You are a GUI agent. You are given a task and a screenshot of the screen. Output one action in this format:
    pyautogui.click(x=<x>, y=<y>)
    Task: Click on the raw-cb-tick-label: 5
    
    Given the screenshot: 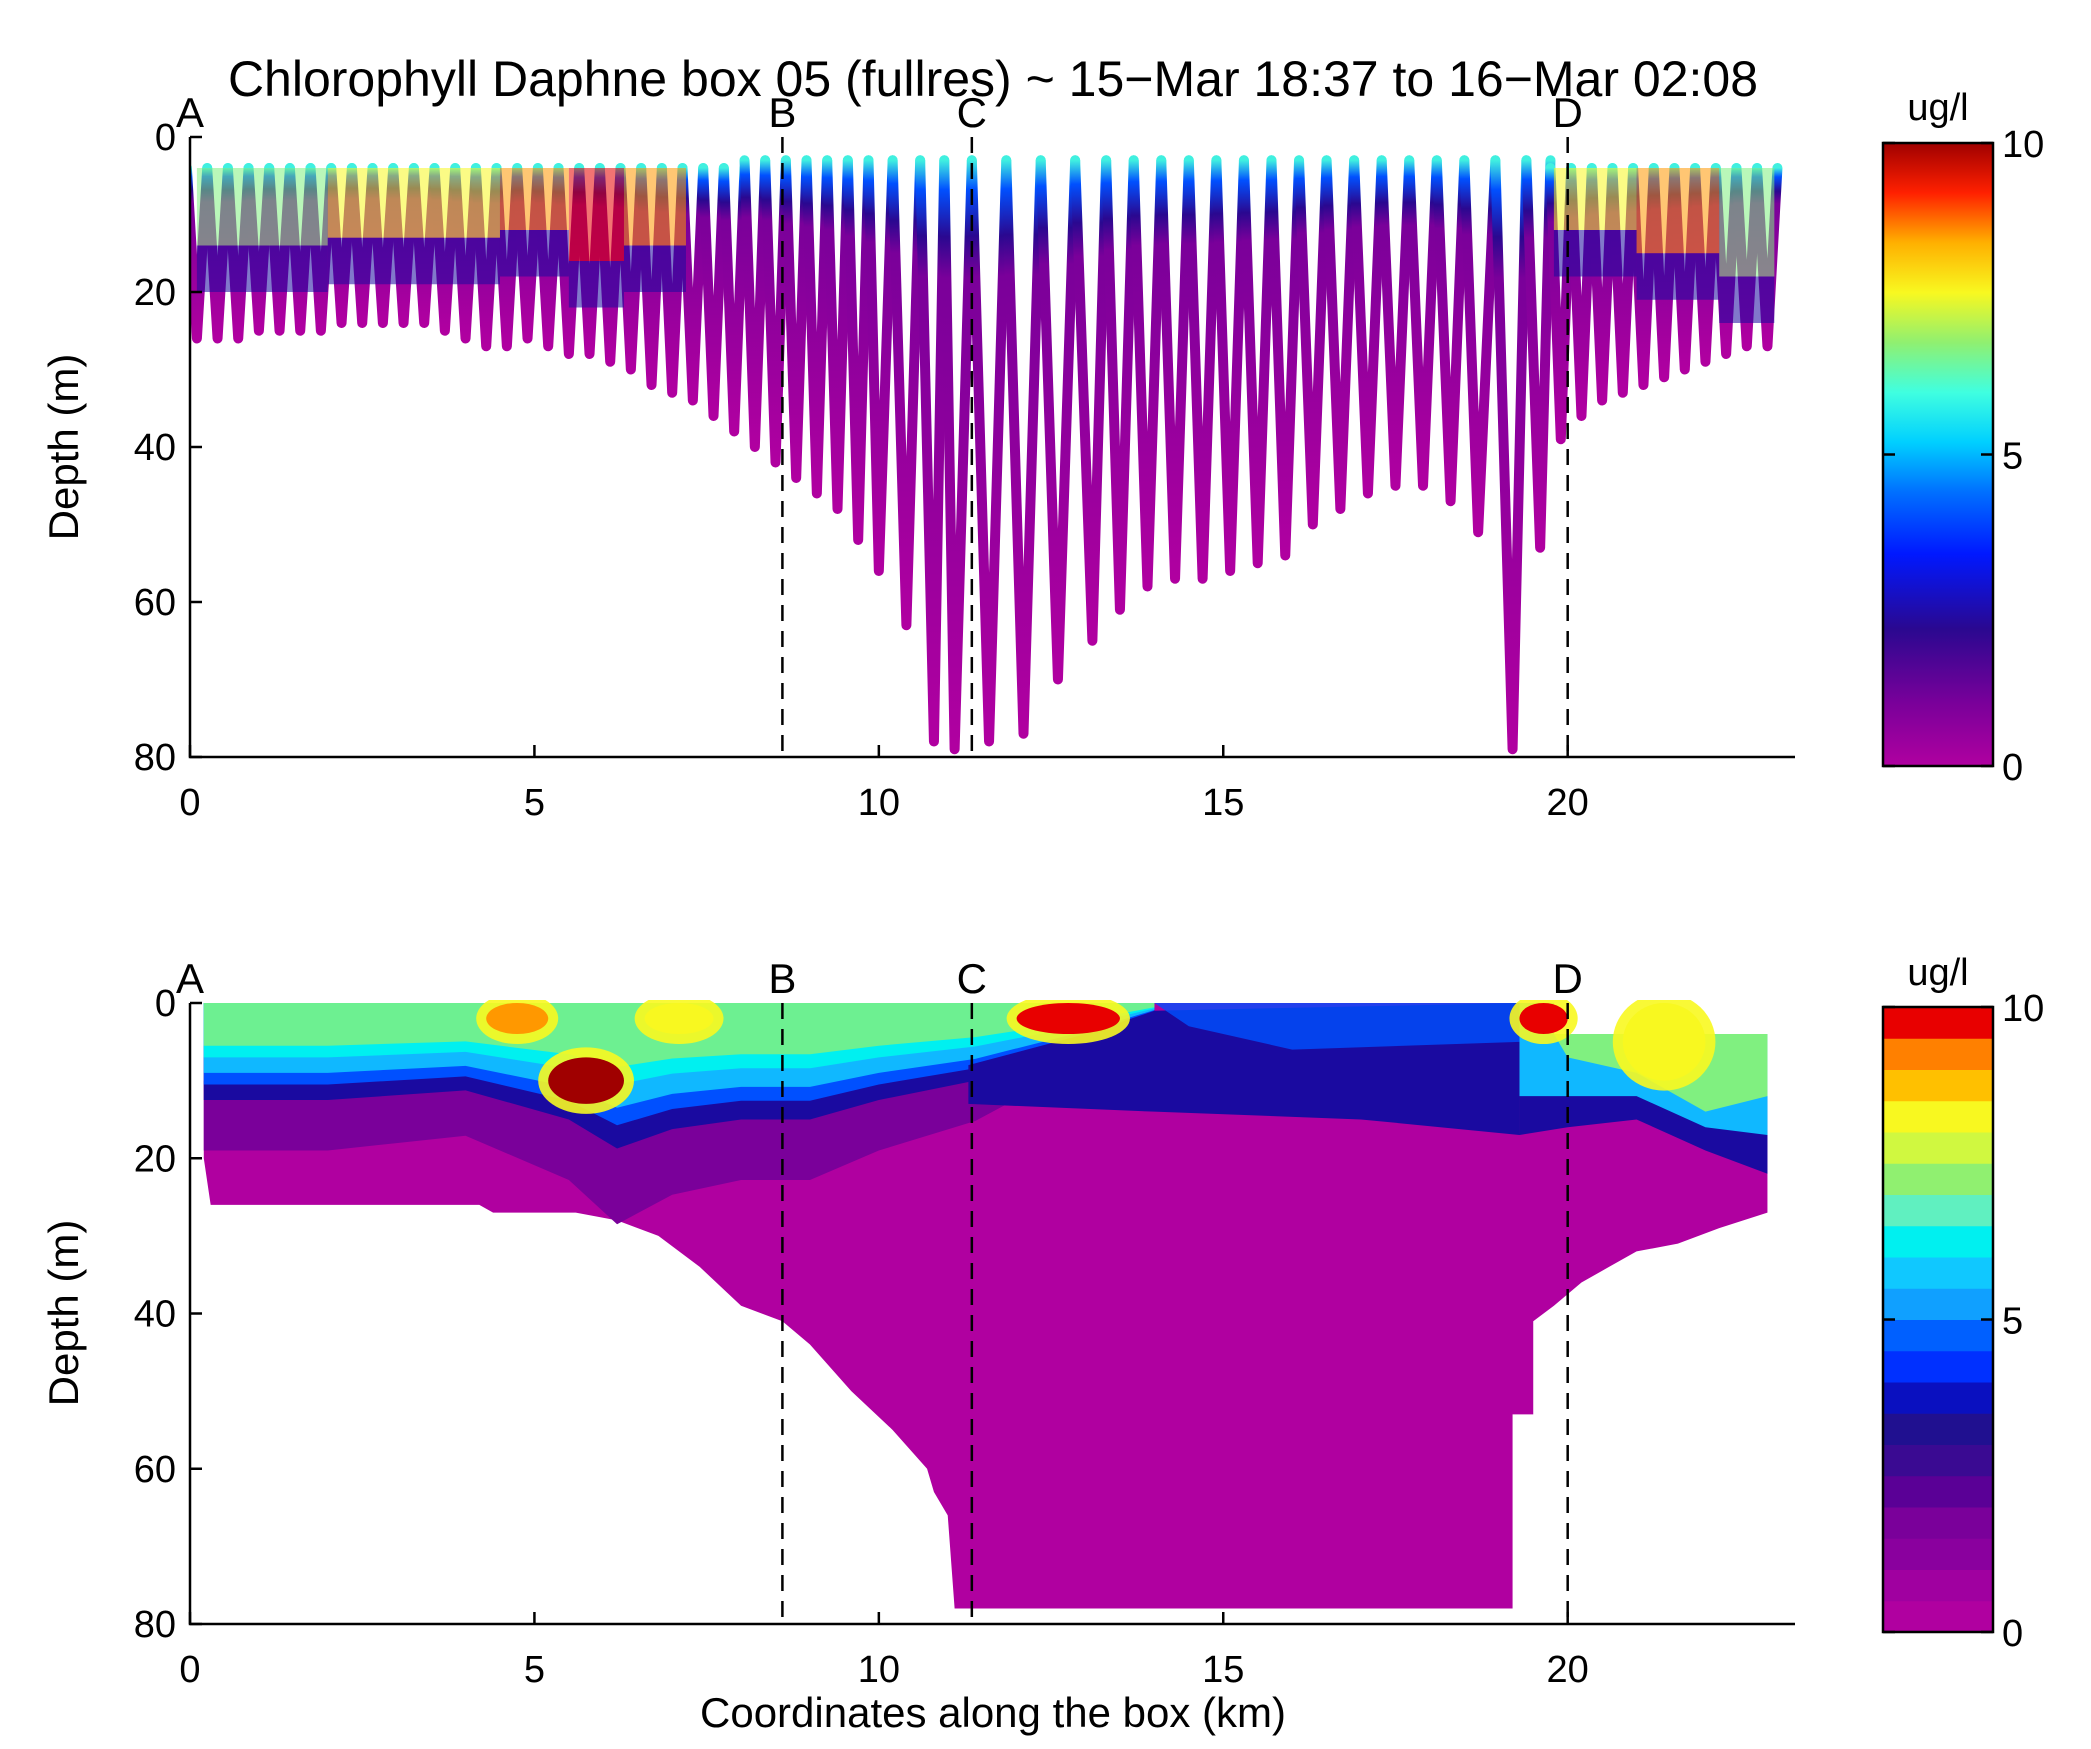 What is the action you would take?
    pyautogui.click(x=2012, y=457)
    